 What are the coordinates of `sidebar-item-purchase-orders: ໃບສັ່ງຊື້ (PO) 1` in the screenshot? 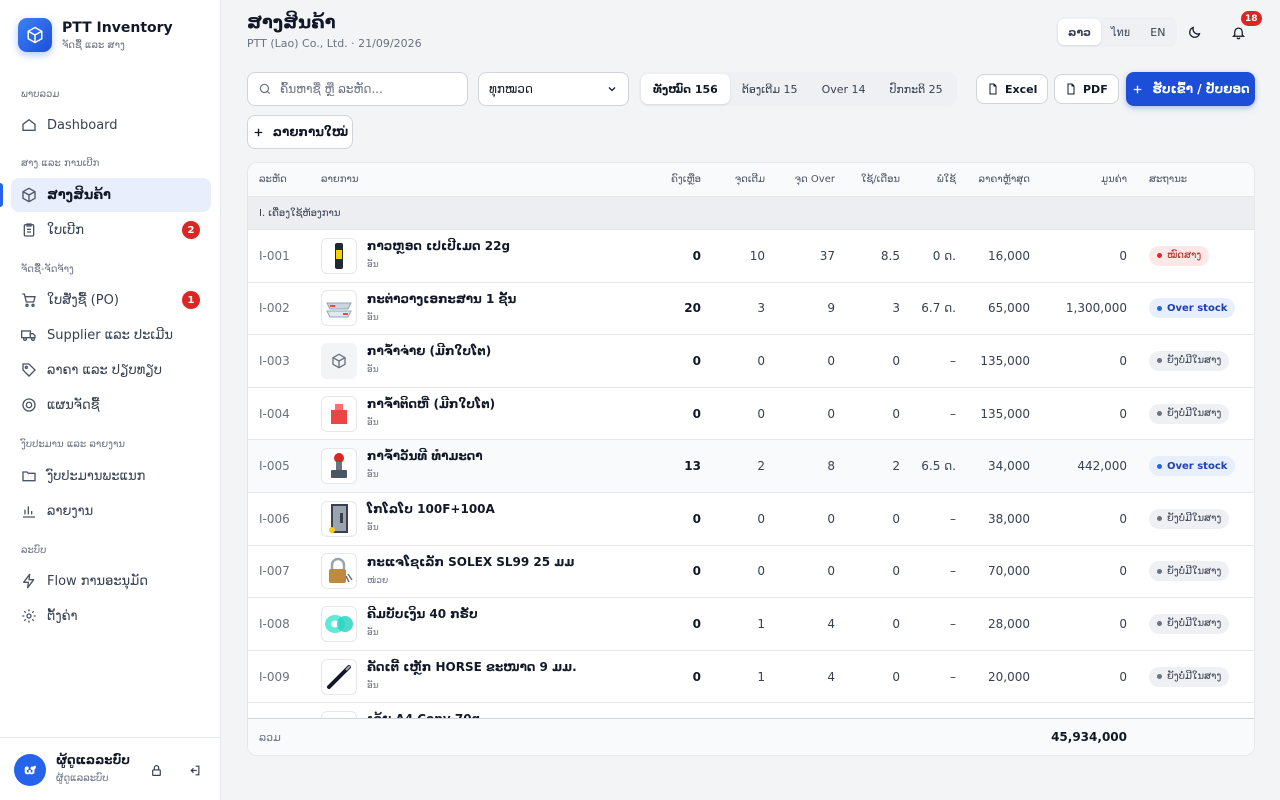 It's located at (111, 300).